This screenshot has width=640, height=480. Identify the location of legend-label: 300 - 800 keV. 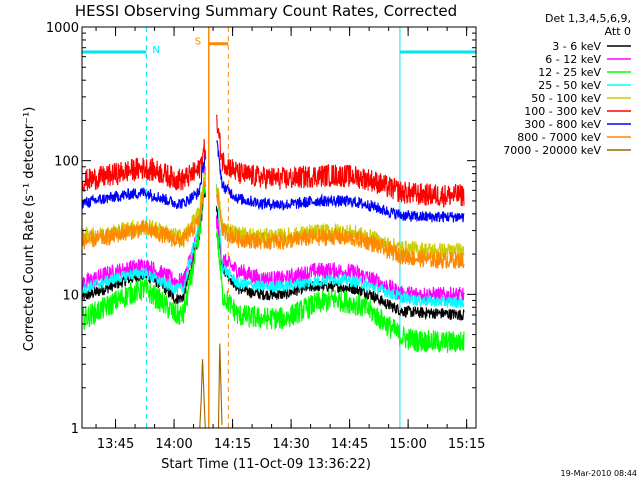
(562, 124).